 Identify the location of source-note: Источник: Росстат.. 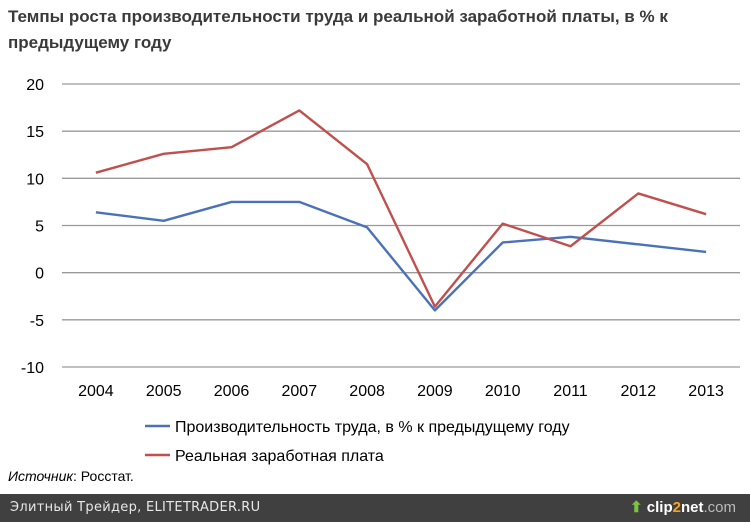
(71, 476).